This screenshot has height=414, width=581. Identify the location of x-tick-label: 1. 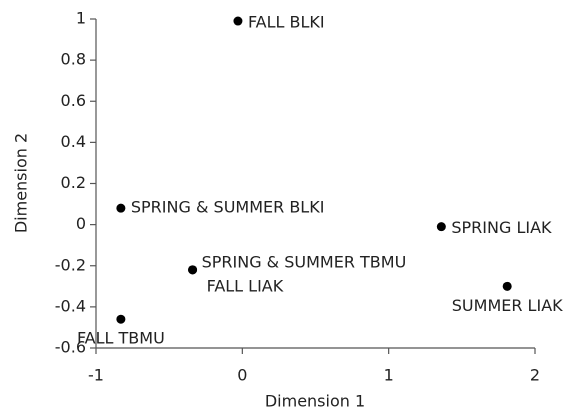
(389, 375).